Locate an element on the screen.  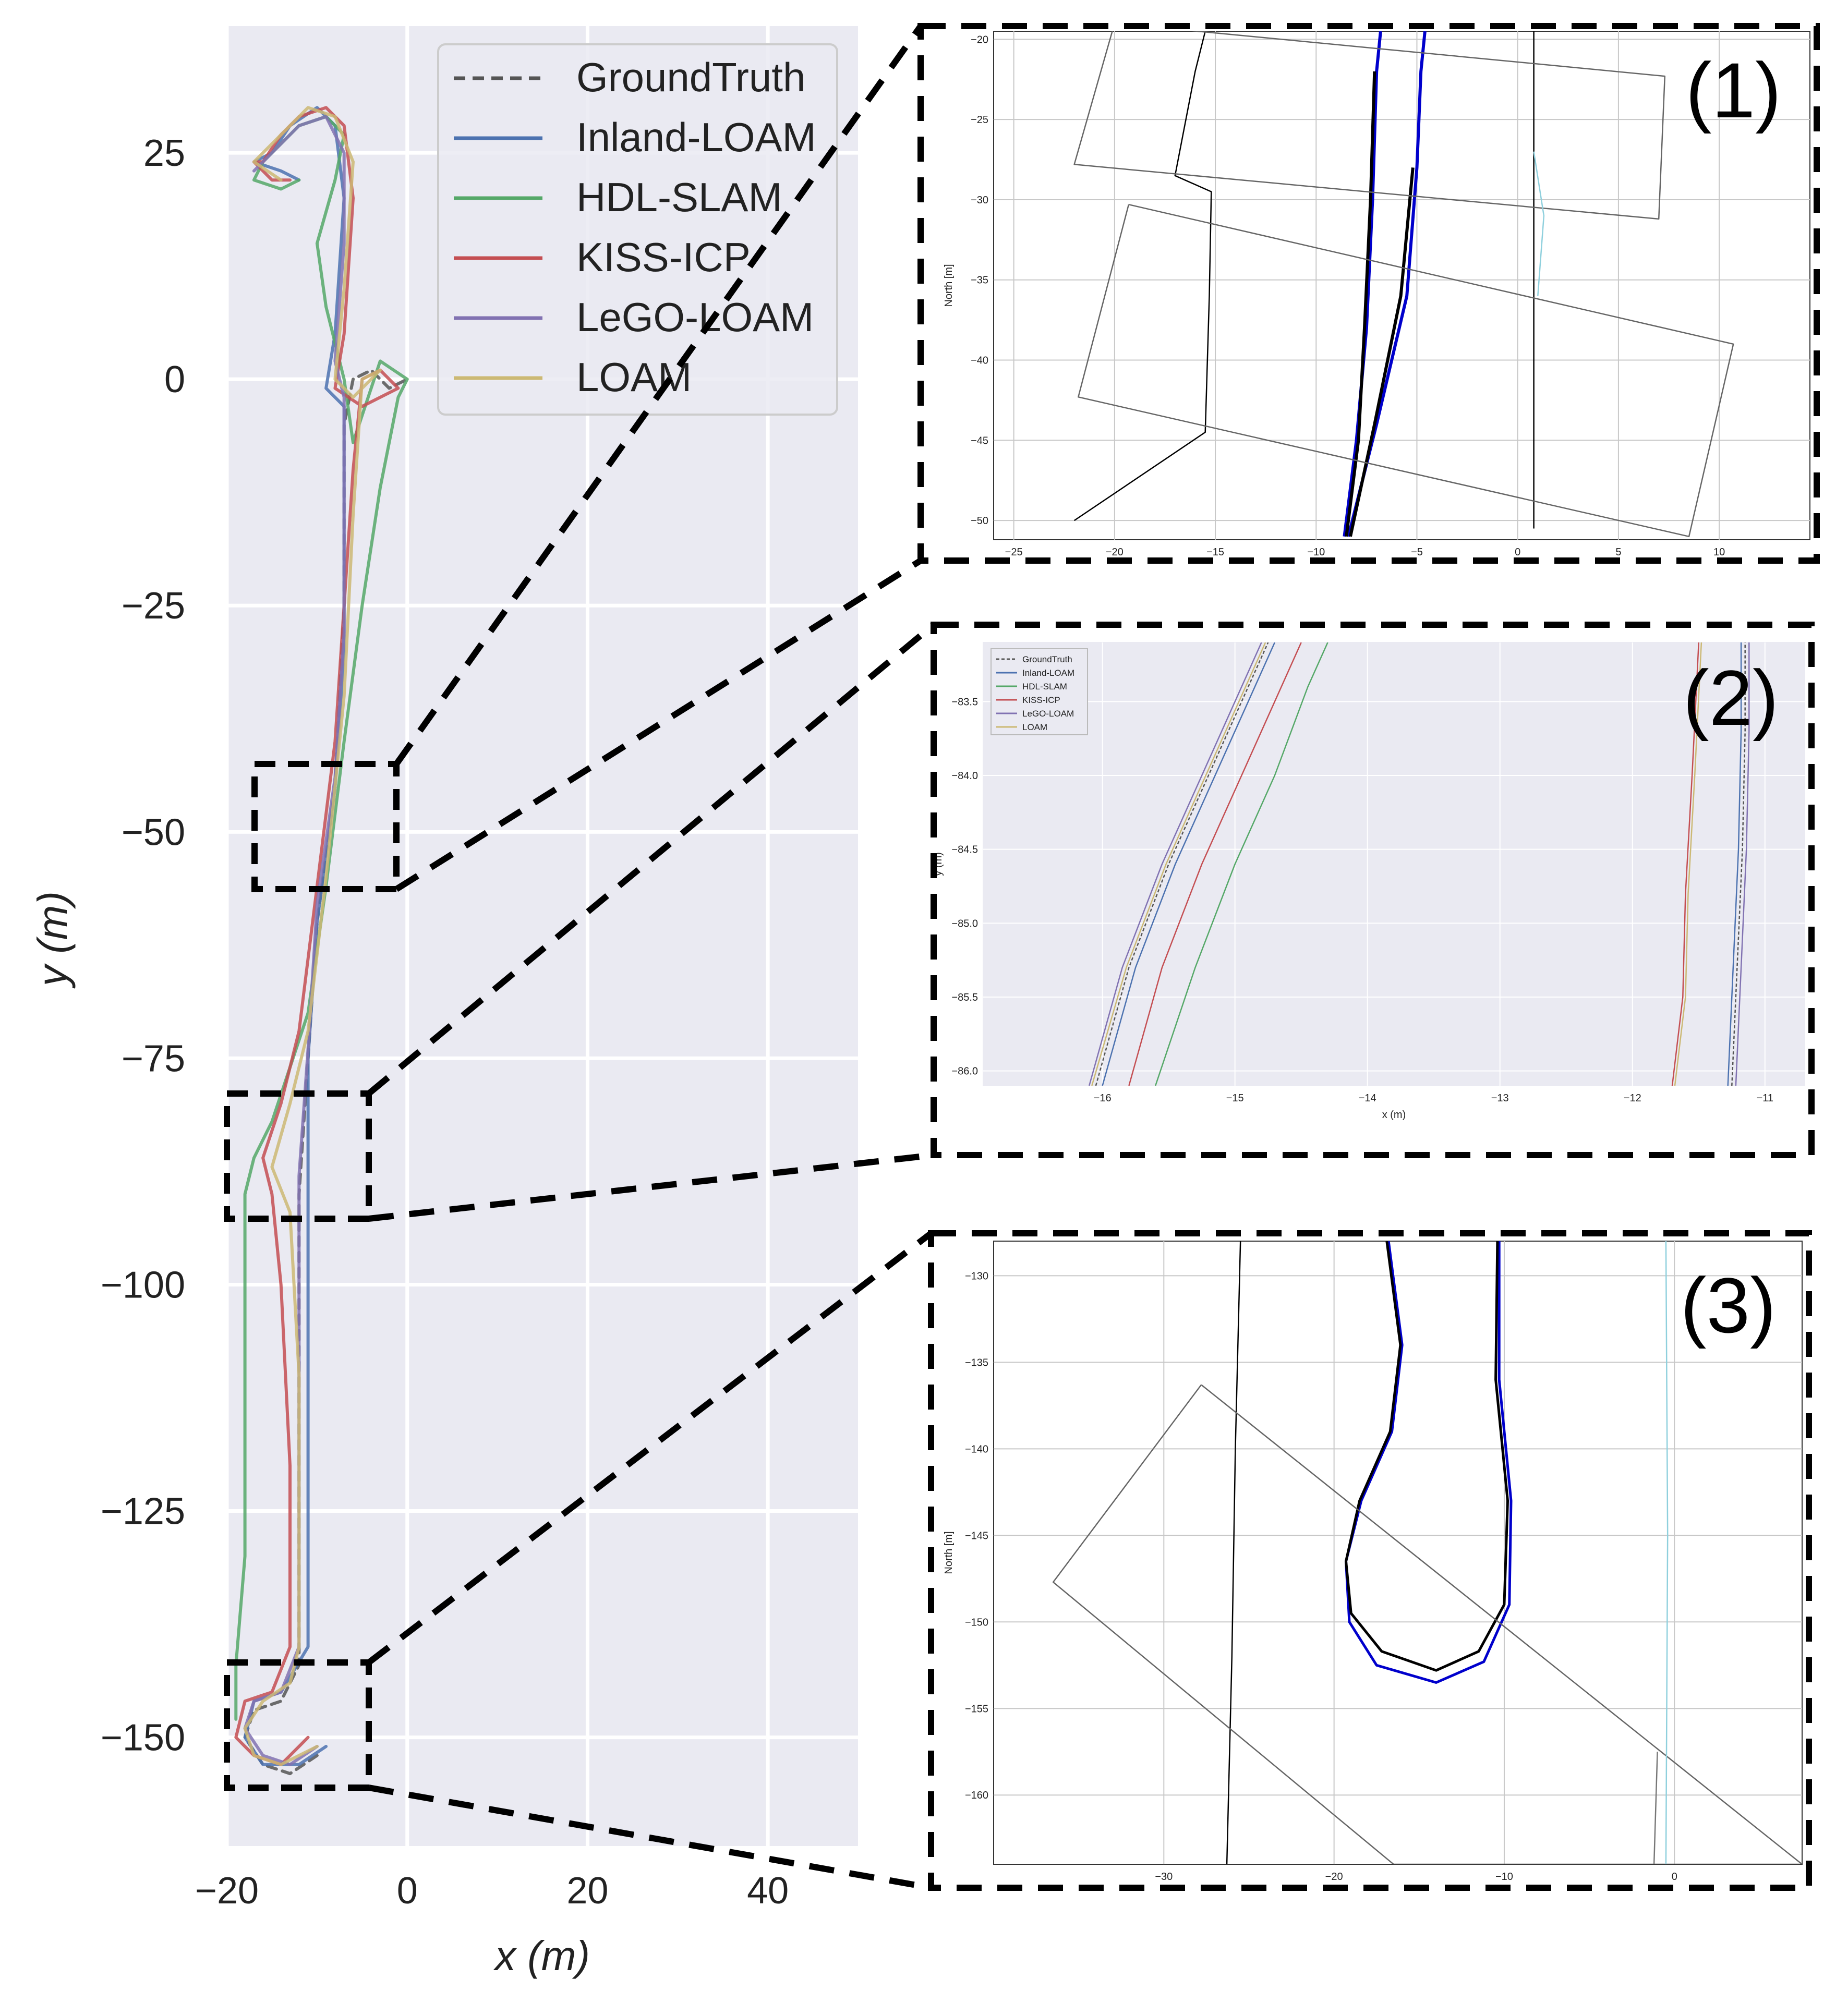
inset2-line-hdl-slam is located at coordinates (1241, 864).